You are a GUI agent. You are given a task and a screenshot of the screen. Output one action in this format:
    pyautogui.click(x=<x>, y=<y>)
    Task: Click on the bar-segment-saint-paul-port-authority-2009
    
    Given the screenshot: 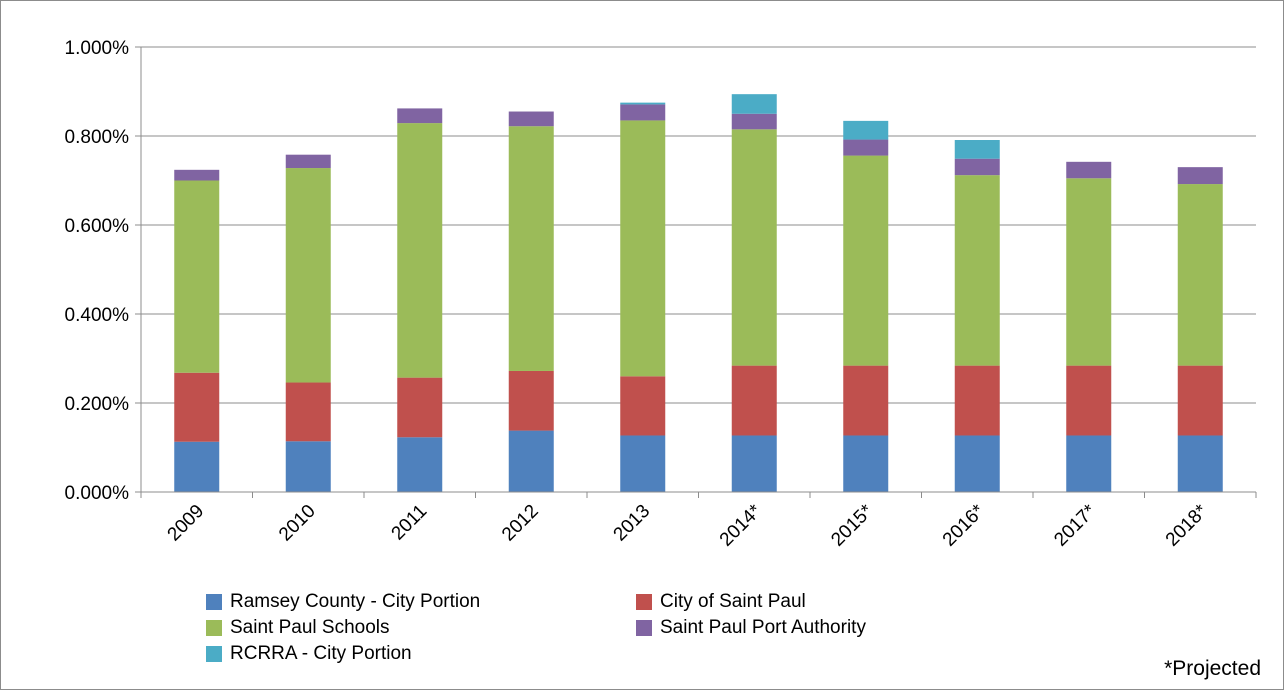 What is the action you would take?
    pyautogui.click(x=197, y=175)
    